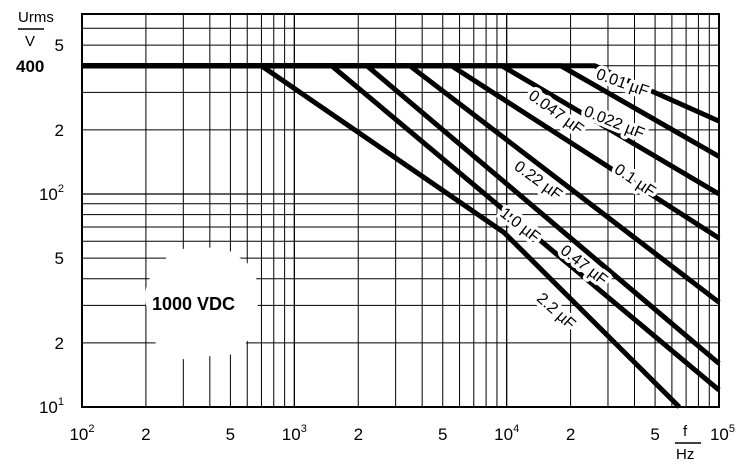 This screenshot has width=737, height=466. Describe the element at coordinates (685, 431) in the screenshot. I see `x-unit-top: f` at that location.